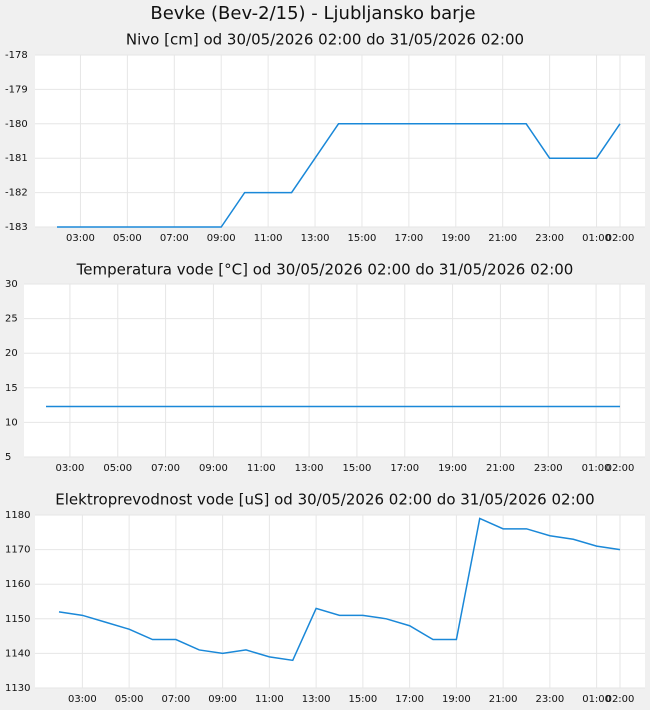 The image size is (650, 710). I want to click on chart-title: Bevke (Bev-2/15) - Ljubljansko barje, so click(312, 13).